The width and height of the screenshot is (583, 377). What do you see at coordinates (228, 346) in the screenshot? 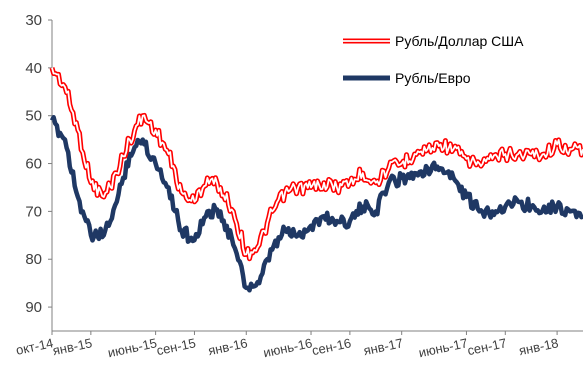
I see `x-tick-label: янв-16` at bounding box center [228, 346].